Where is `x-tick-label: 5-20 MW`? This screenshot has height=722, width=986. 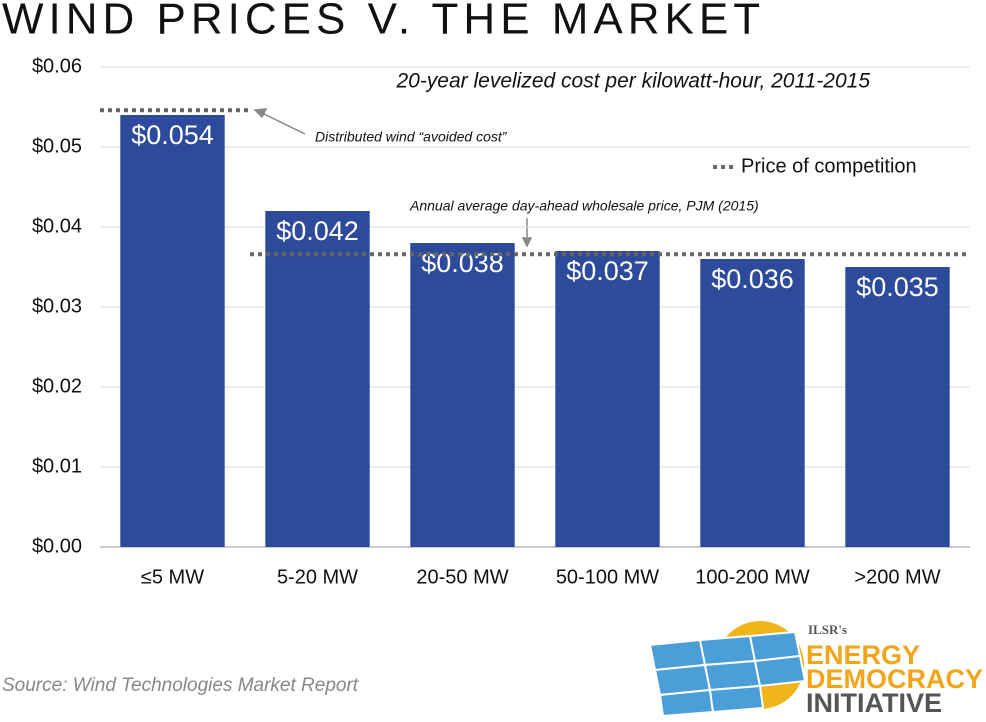 x-tick-label: 5-20 MW is located at coordinates (317, 577).